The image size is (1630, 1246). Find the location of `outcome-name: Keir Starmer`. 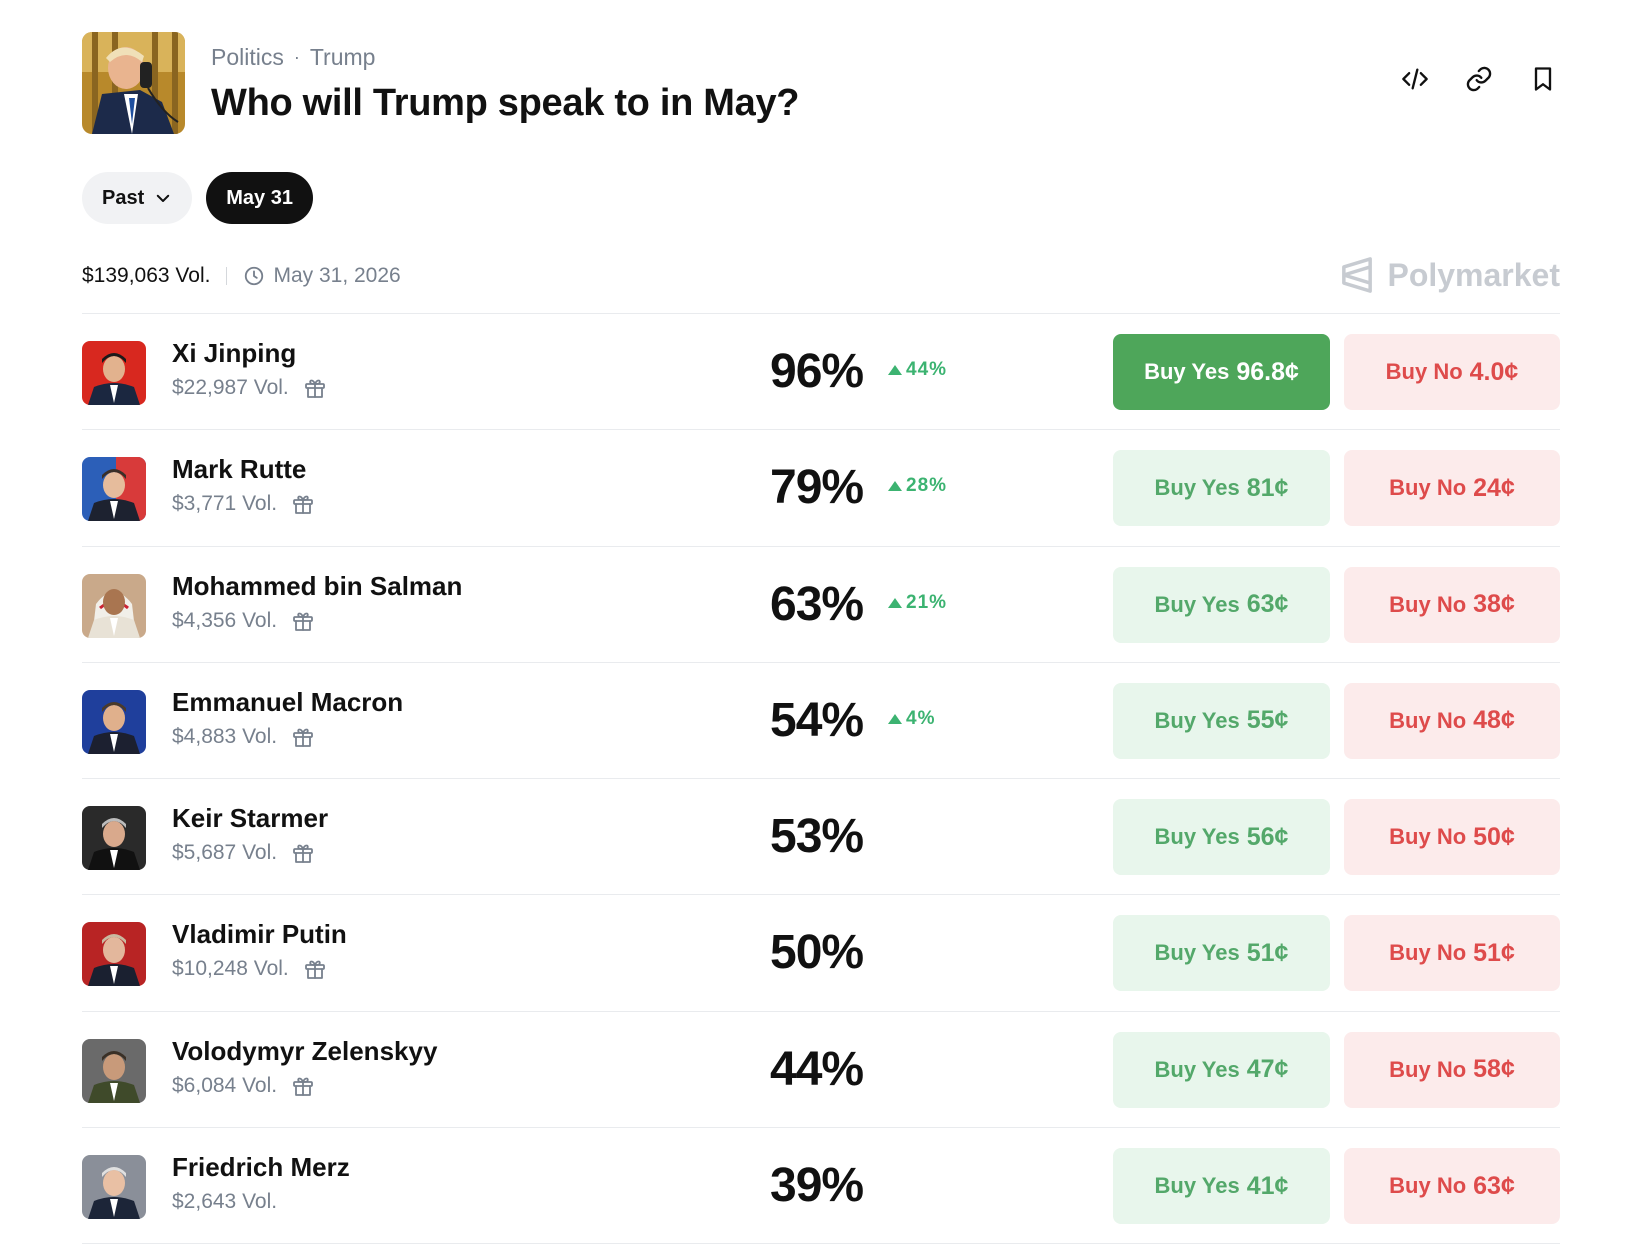

outcome-name: Keir Starmer is located at coordinates (250, 818).